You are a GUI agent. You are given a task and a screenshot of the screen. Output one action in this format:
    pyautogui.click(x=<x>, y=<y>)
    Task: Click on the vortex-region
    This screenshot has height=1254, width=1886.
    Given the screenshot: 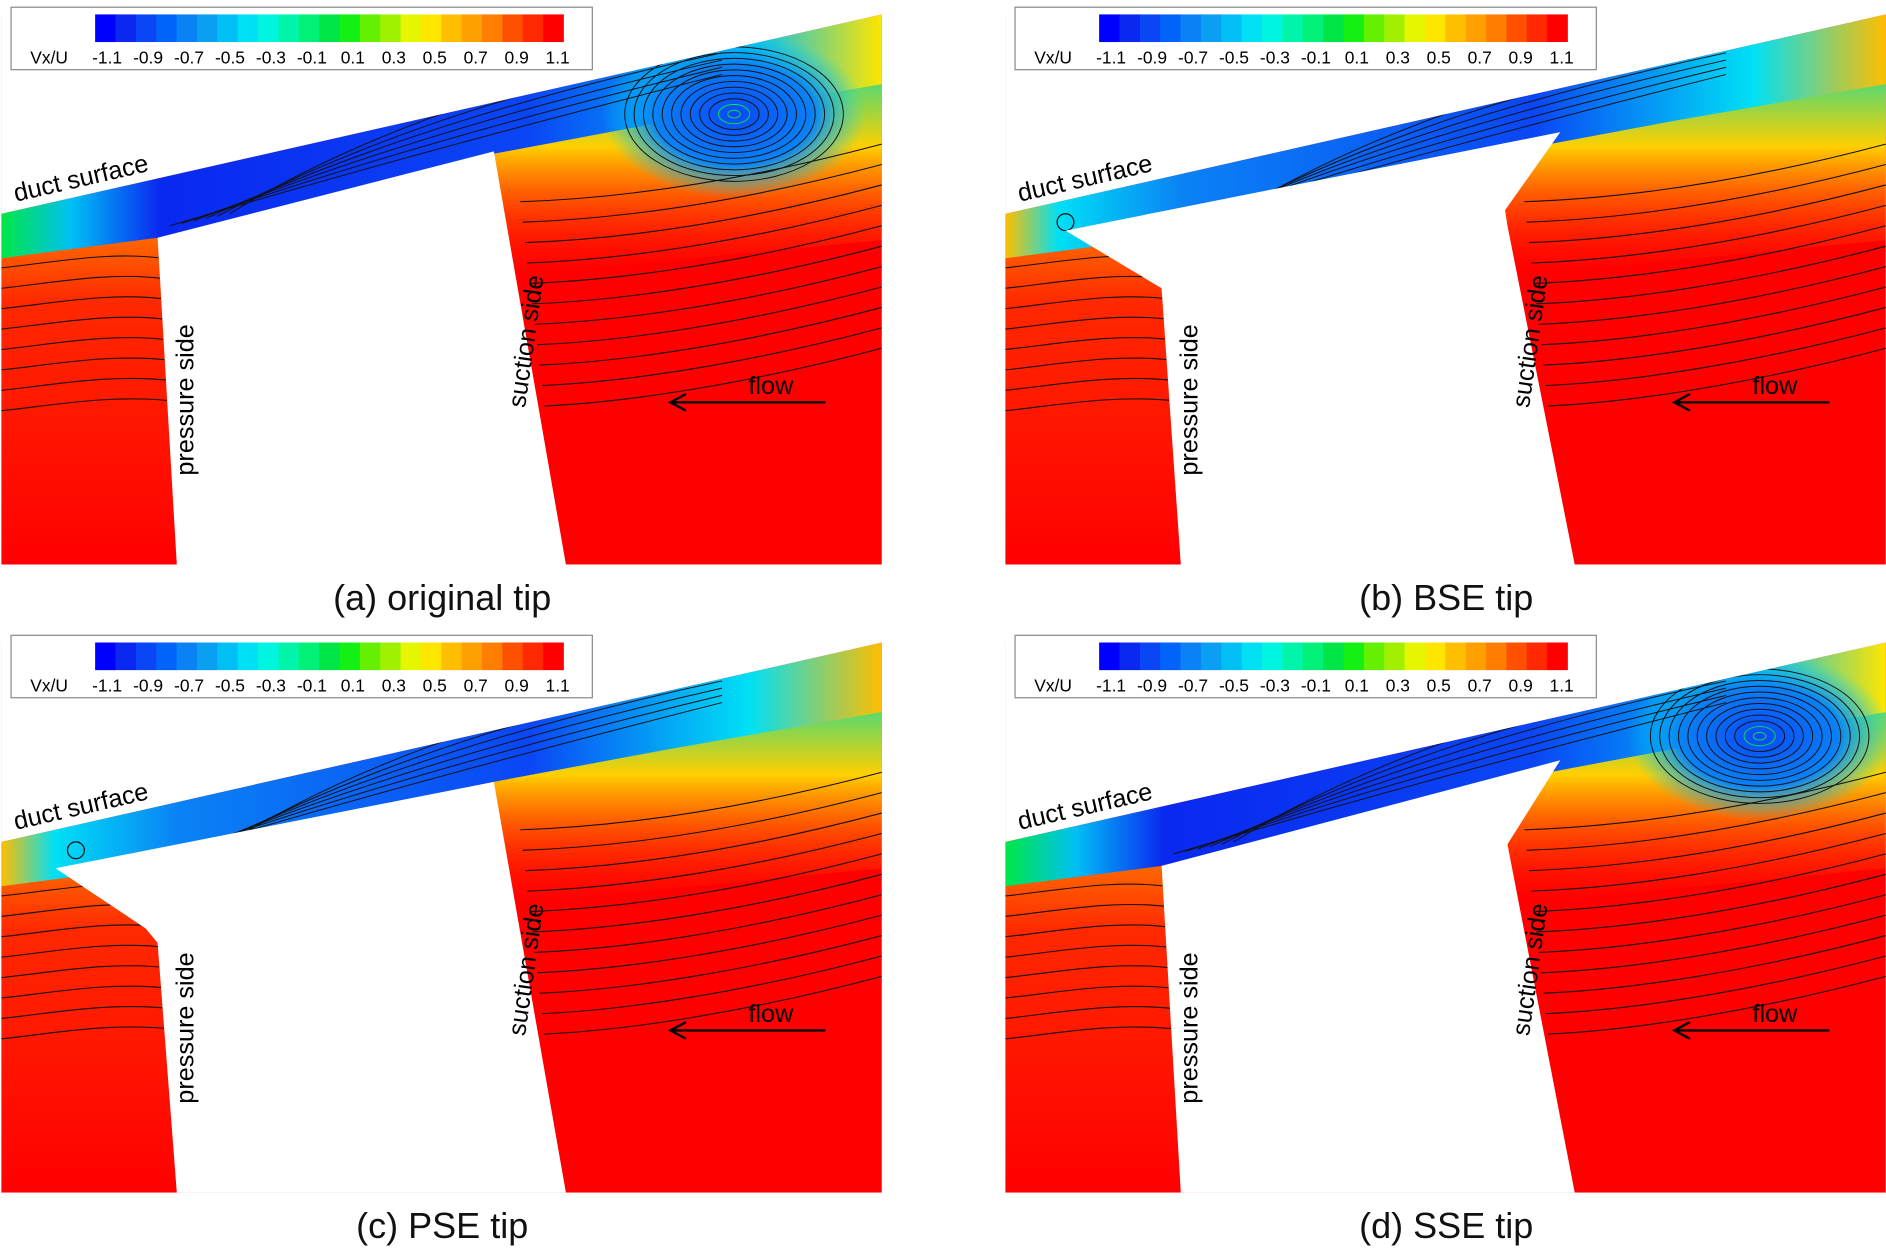 What is the action you would take?
    pyautogui.click(x=734, y=114)
    